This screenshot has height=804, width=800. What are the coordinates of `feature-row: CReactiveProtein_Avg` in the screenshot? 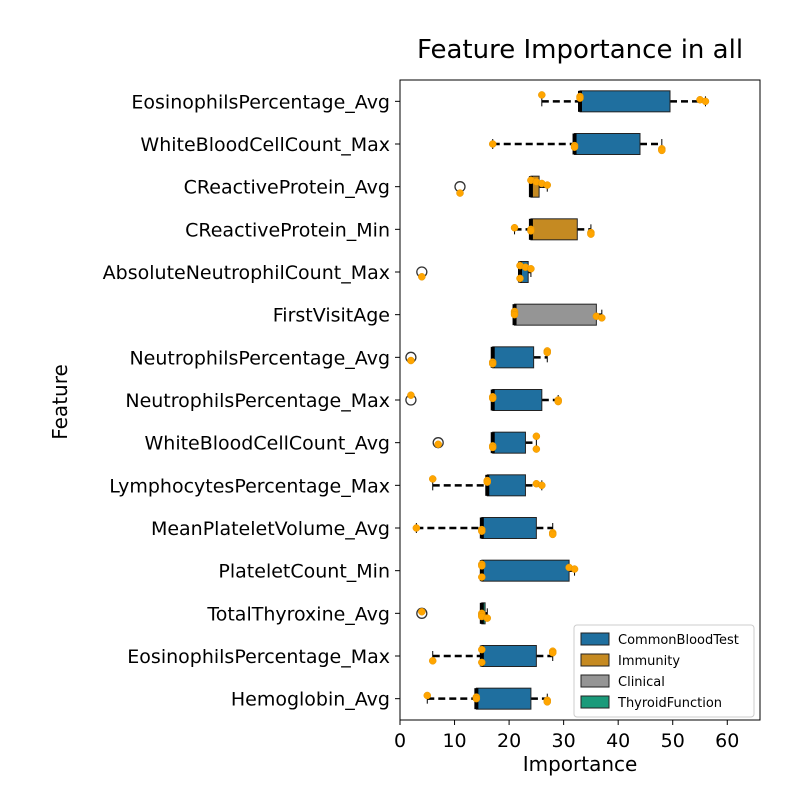 It's located at (368, 187).